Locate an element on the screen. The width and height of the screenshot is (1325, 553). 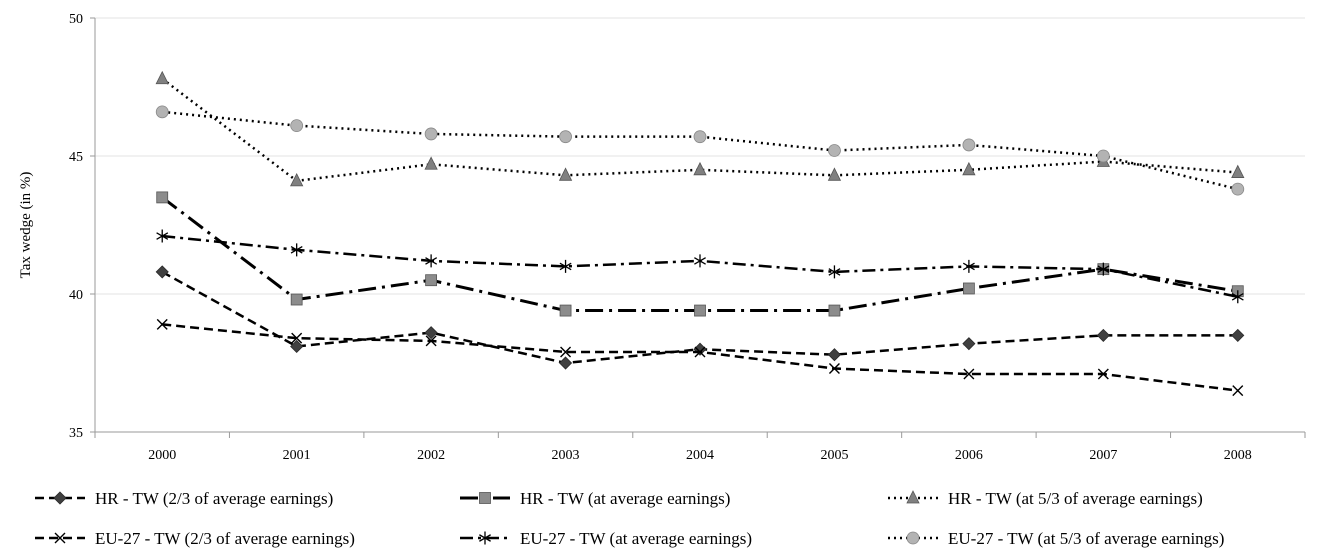
legend-item-3: HR - TW (at 5/3 of average earnings) is located at coordinates (1045, 498).